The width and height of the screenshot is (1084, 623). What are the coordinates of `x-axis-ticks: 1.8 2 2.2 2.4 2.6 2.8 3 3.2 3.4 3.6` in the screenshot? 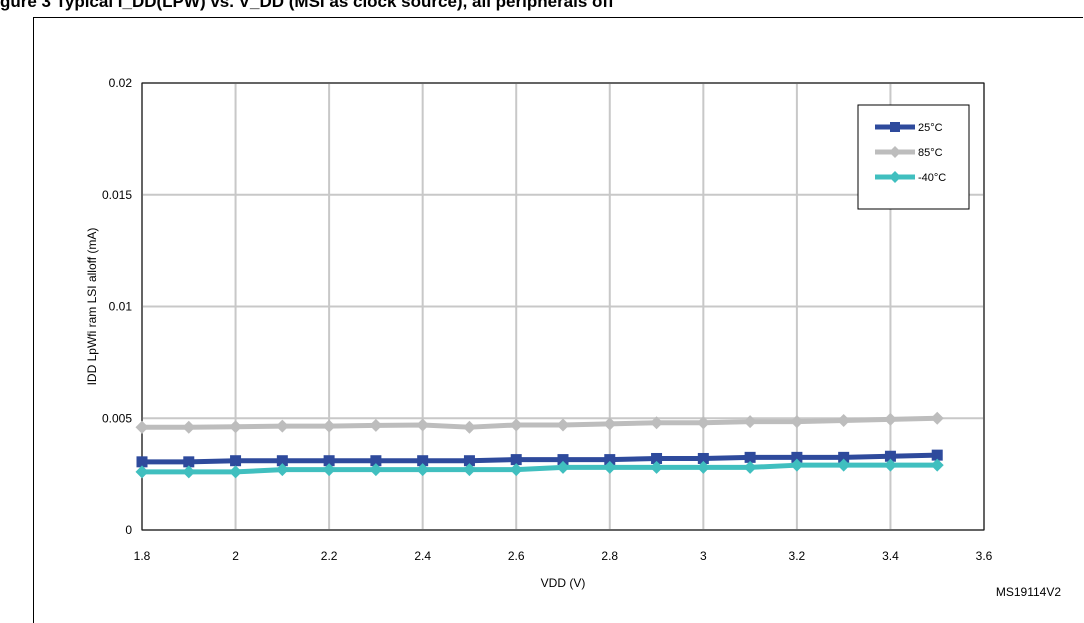 It's located at (563, 556).